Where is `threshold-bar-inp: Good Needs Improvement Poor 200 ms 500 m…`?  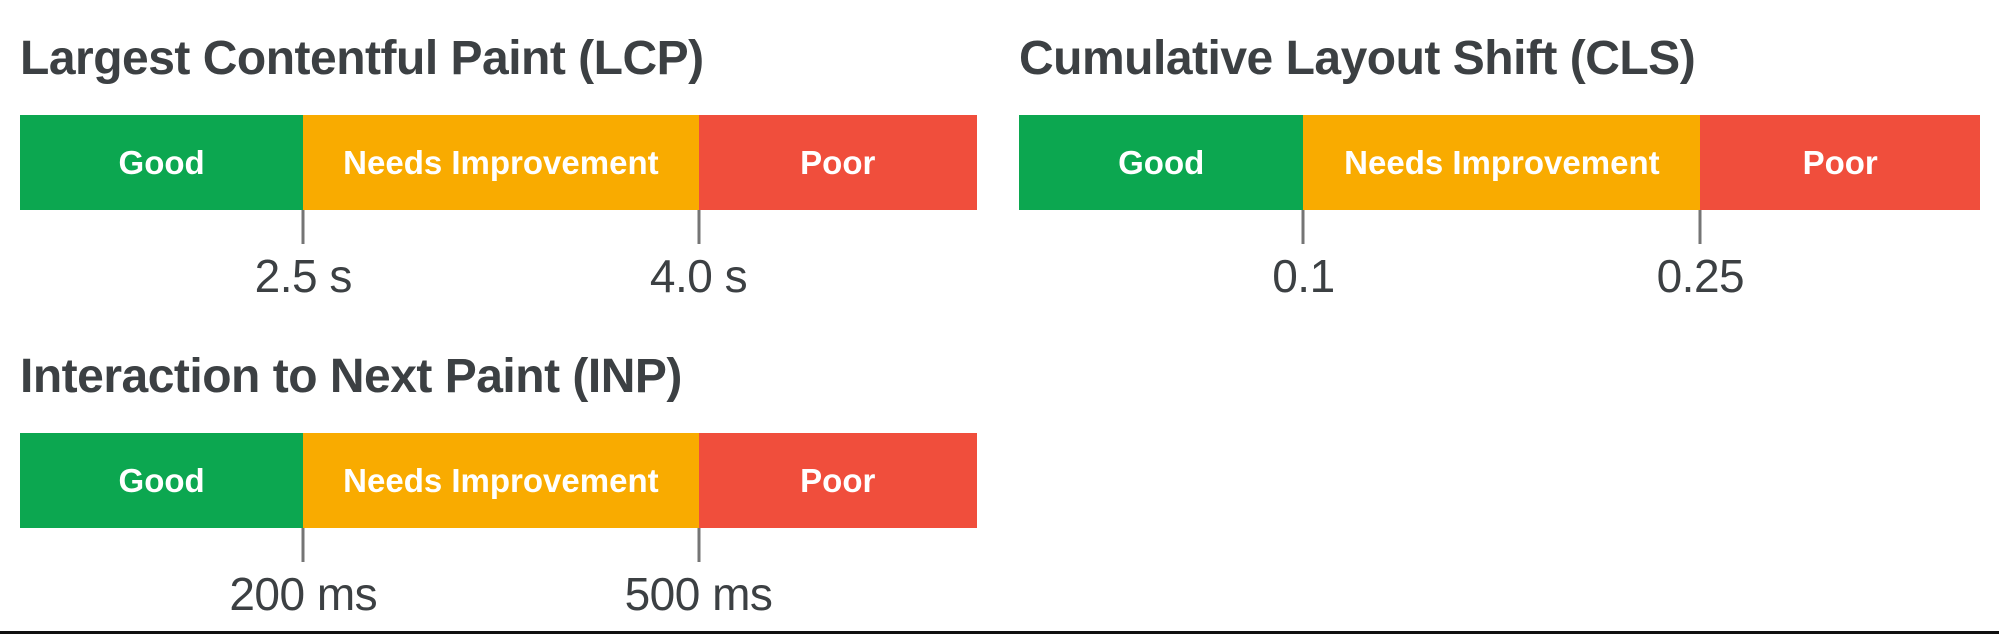
threshold-bar-inp: Good Needs Improvement Poor 200 ms 500 m… is located at coordinates (498, 526).